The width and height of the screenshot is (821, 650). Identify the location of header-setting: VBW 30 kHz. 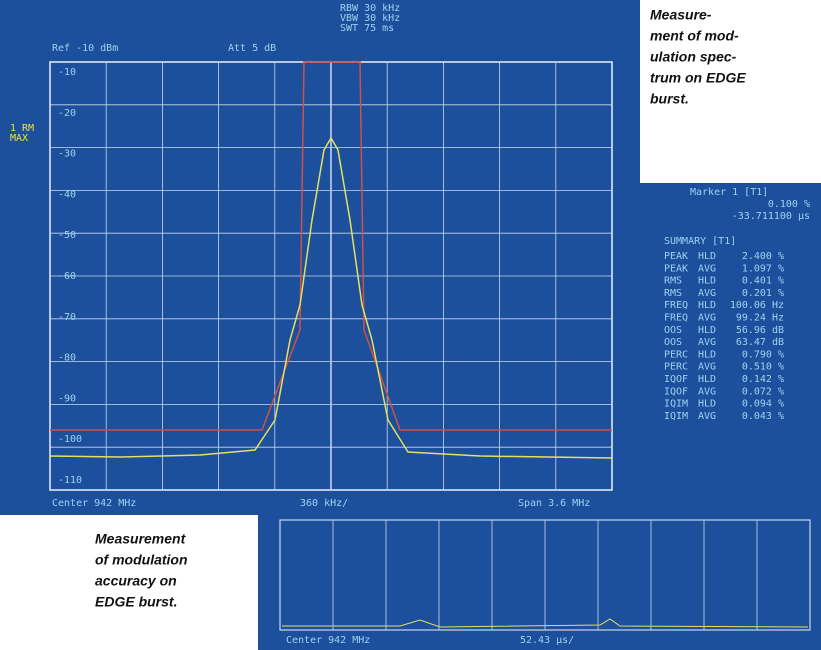
(370, 18).